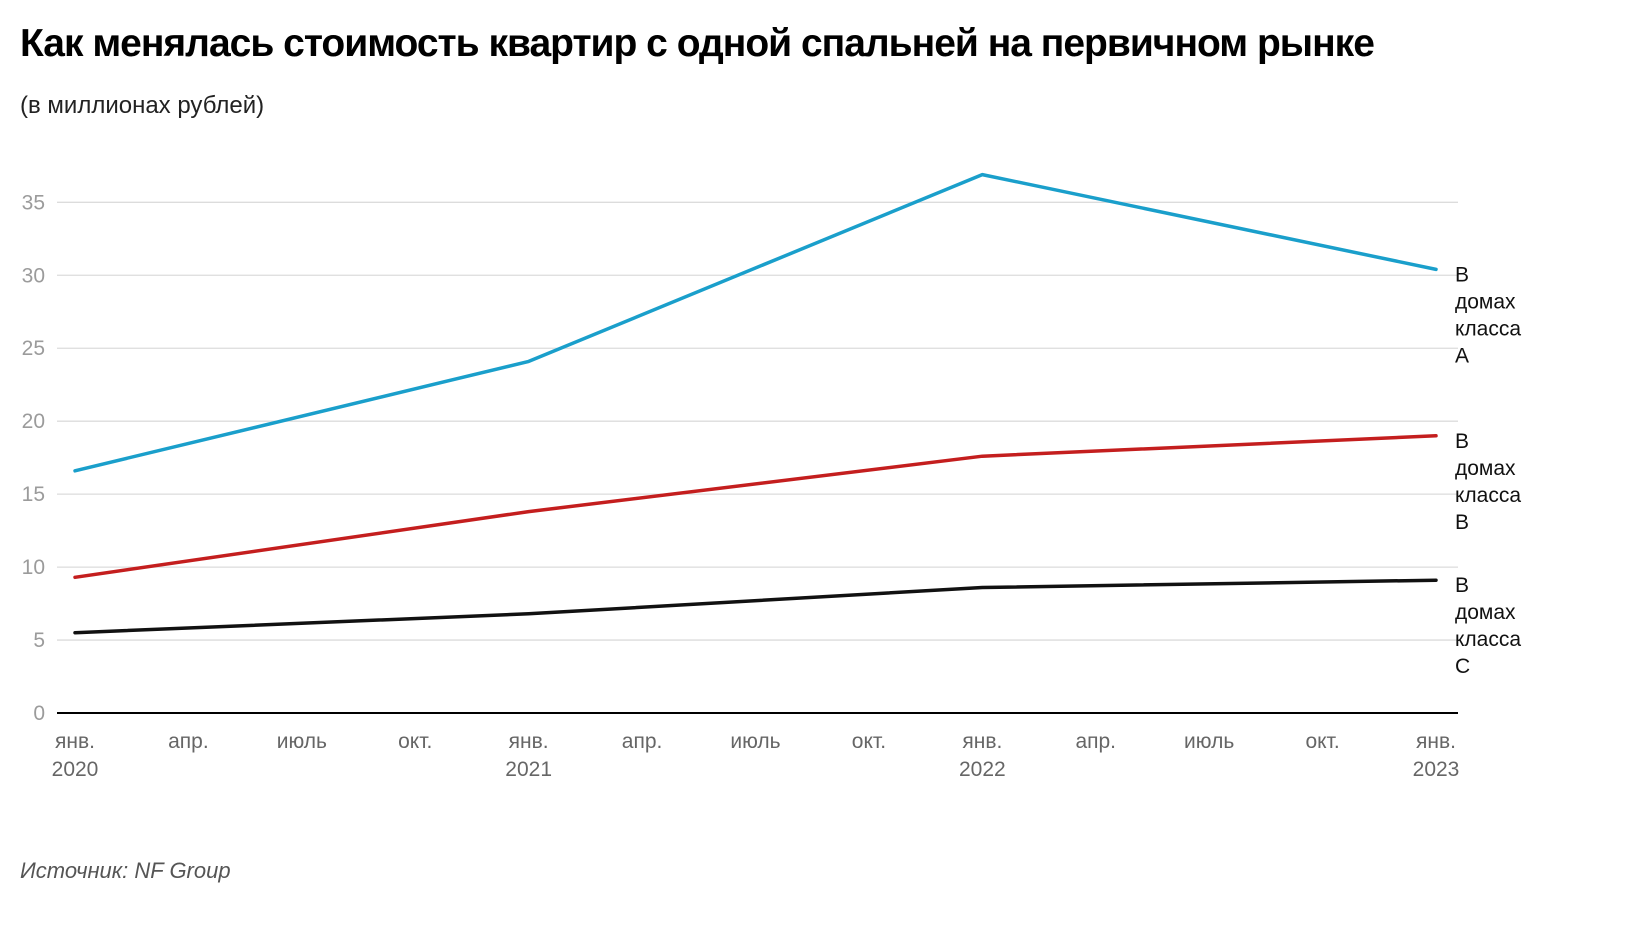 This screenshot has width=1638, height=940. I want to click on x-tick-year-4: 2021, so click(528, 769).